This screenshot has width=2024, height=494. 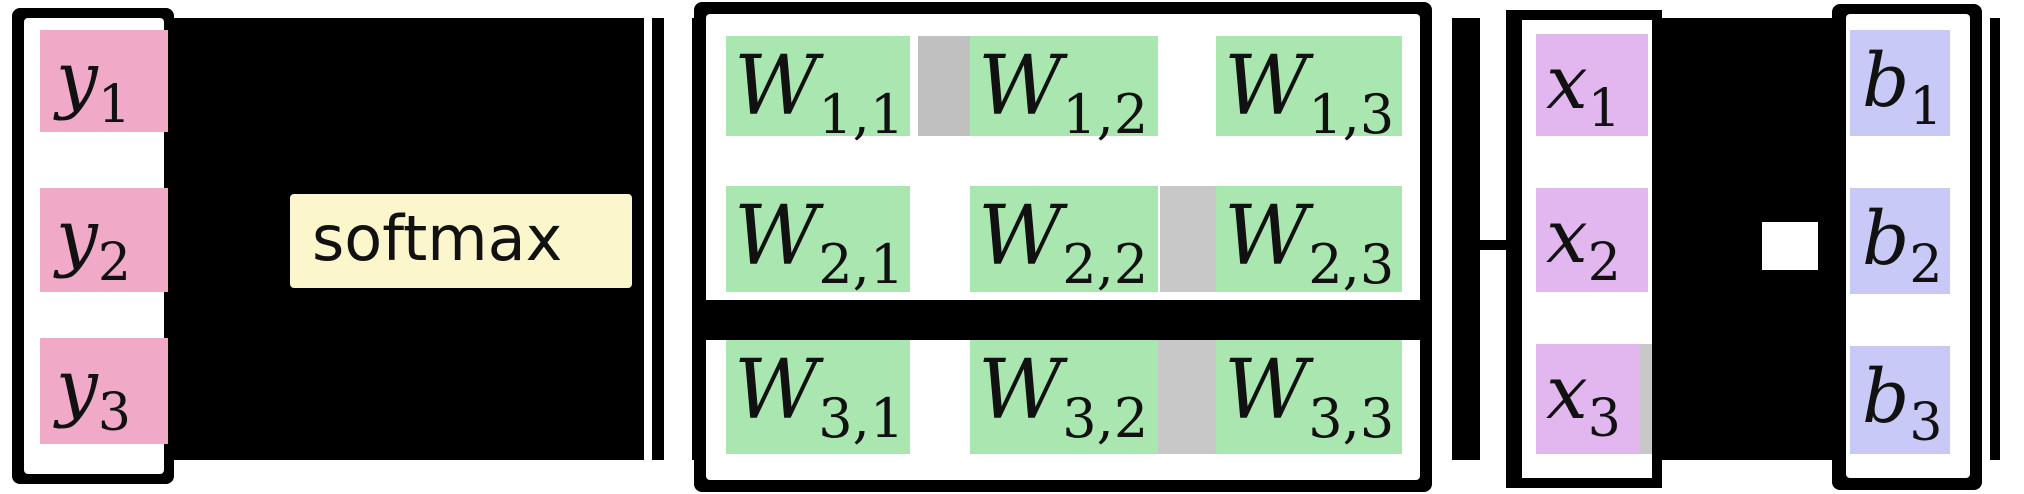 I want to click on x-1-cell-symbol: x, so click(x=1567, y=83).